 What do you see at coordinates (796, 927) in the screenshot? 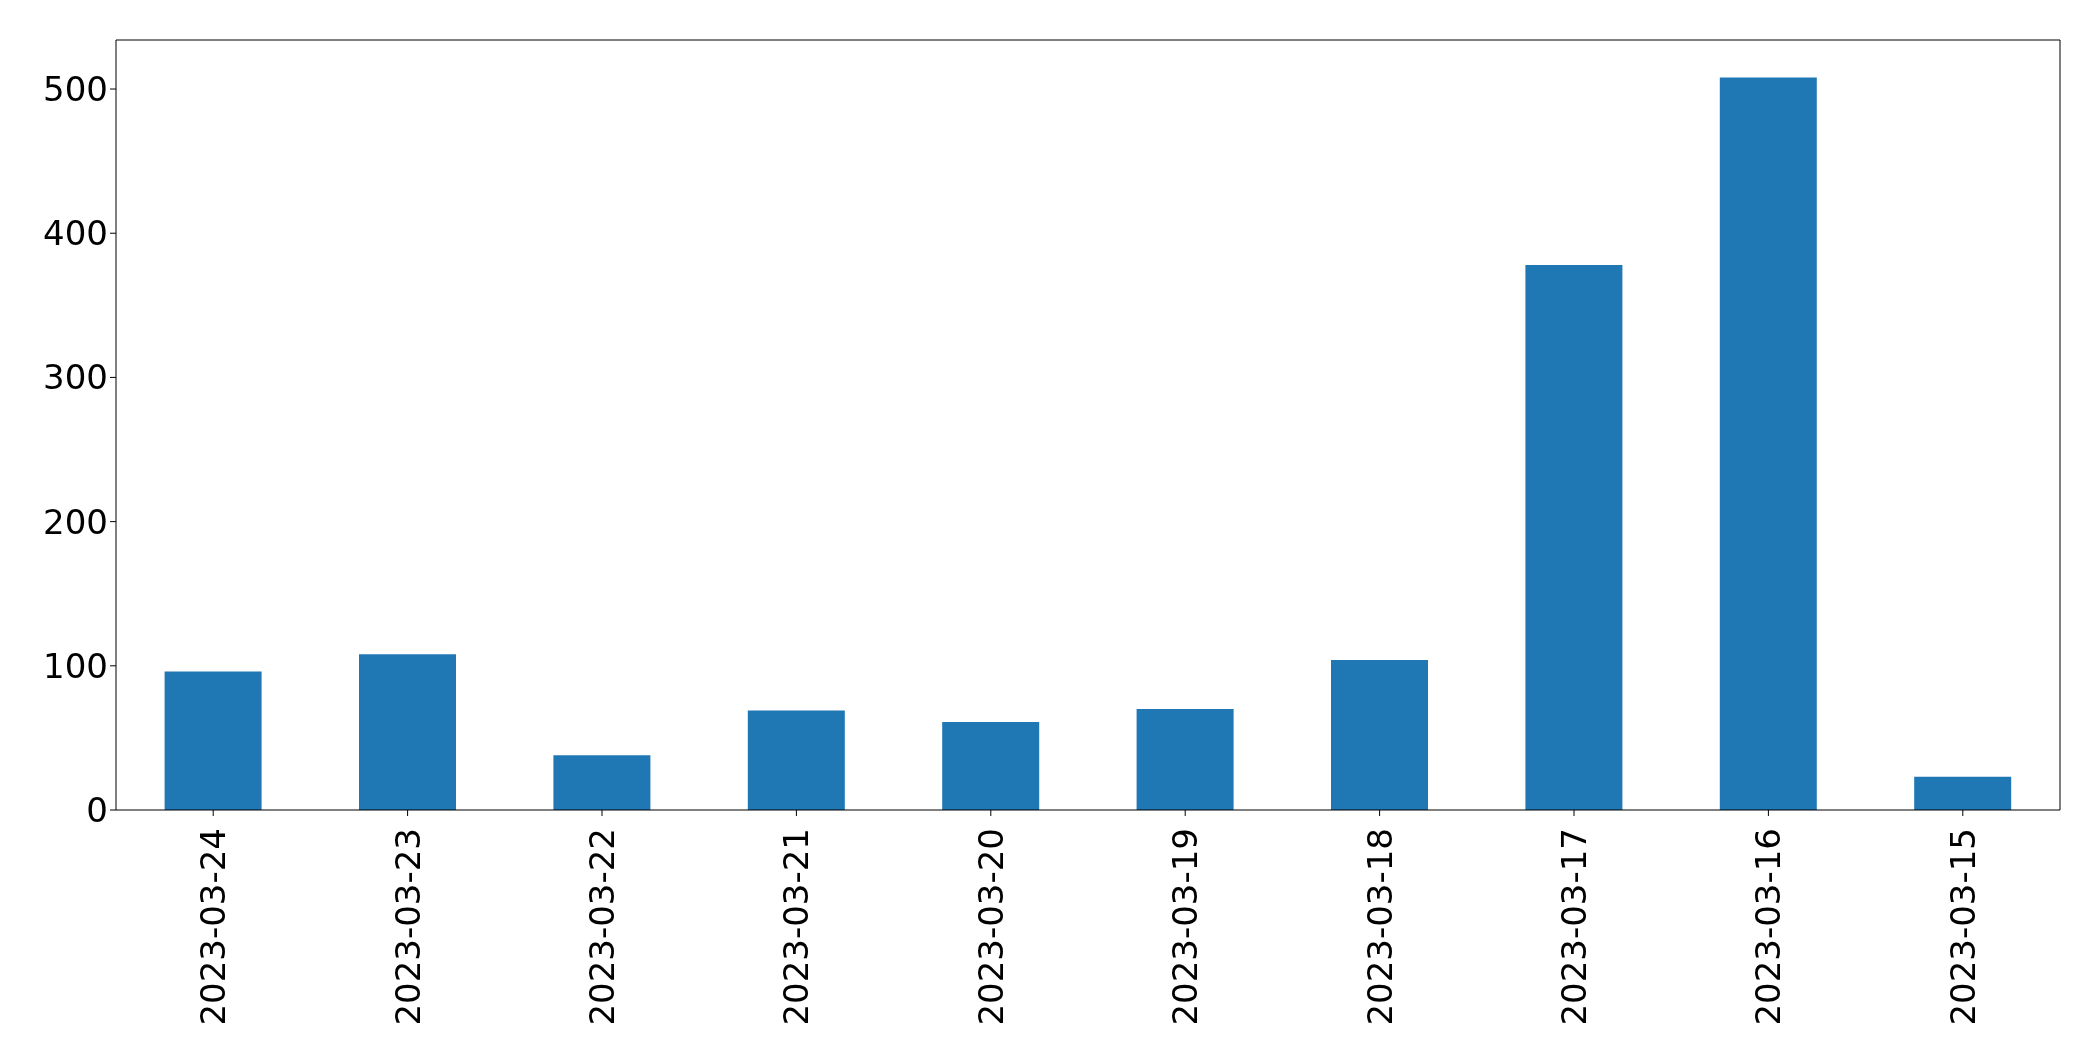
I see `x-tick-label: 2023-03-21` at bounding box center [796, 927].